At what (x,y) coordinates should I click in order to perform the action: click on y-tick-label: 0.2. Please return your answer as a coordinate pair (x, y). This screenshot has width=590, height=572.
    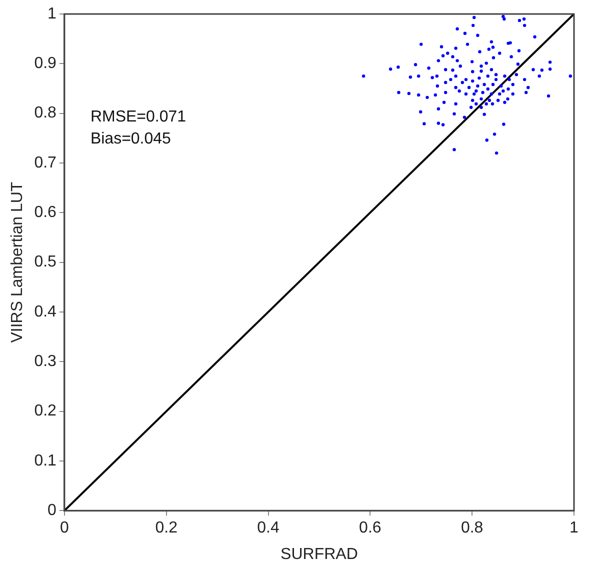
    Looking at the image, I should click on (45, 411).